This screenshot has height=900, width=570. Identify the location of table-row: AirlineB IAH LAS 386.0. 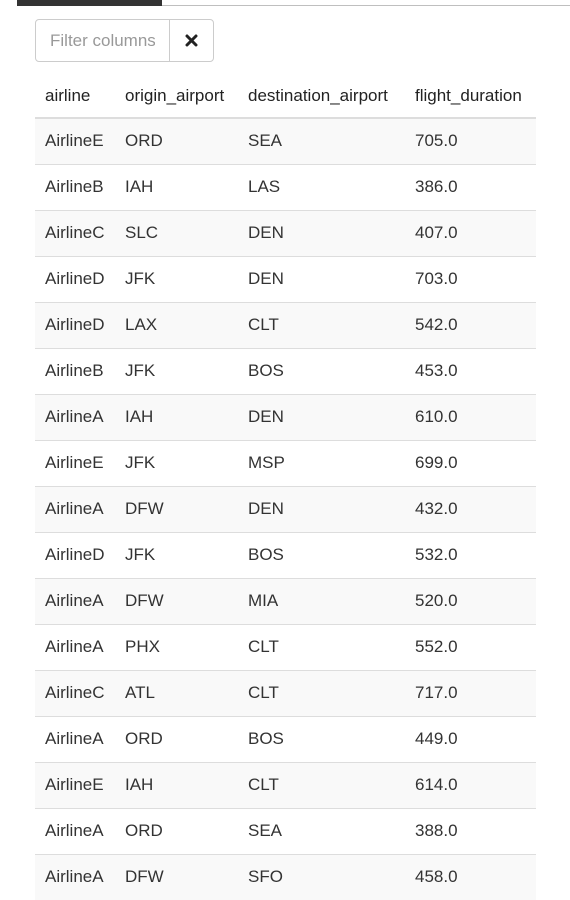
(285, 186).